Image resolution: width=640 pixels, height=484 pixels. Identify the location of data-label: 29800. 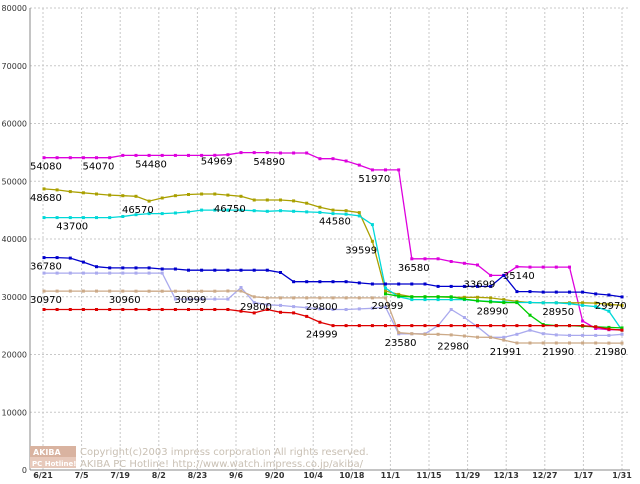
(256, 307).